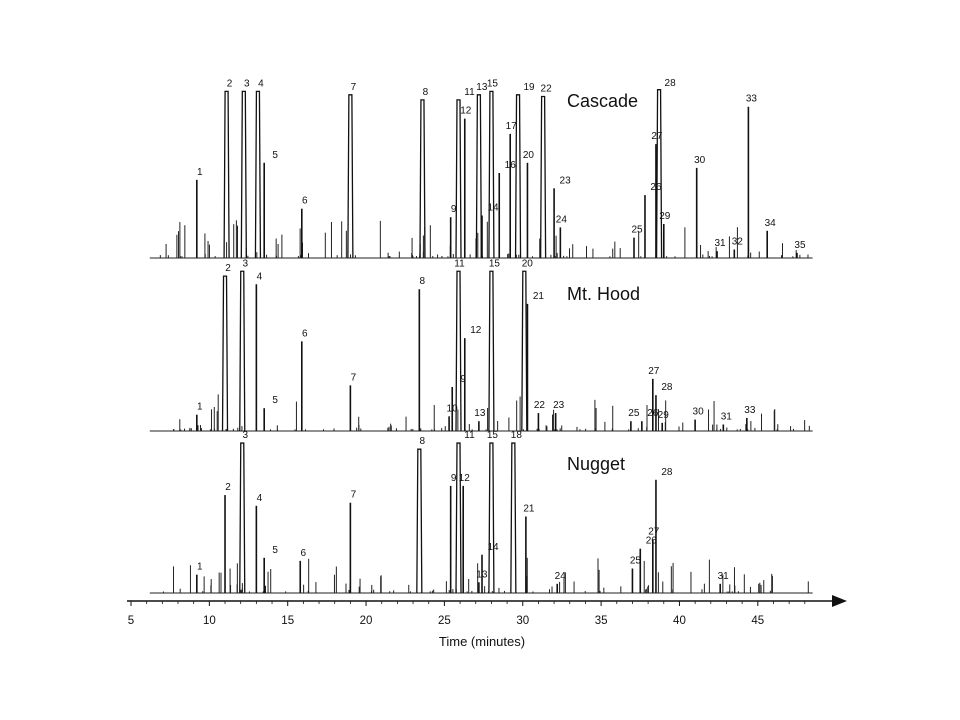 The height and width of the screenshot is (720, 960). I want to click on x-tick-label: 10, so click(209, 621).